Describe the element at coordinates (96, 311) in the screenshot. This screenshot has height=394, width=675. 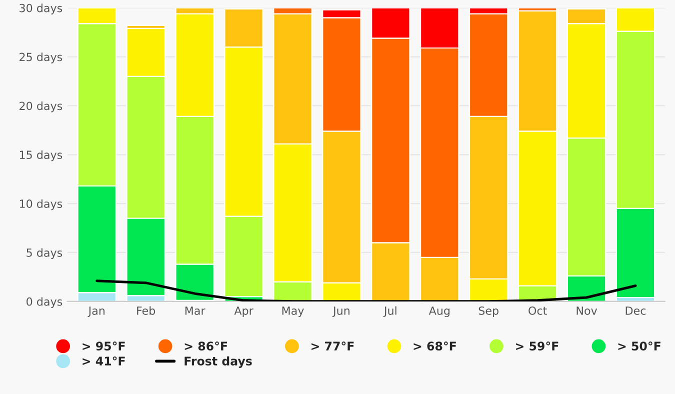
I see `x-tick-label: Jan` at that location.